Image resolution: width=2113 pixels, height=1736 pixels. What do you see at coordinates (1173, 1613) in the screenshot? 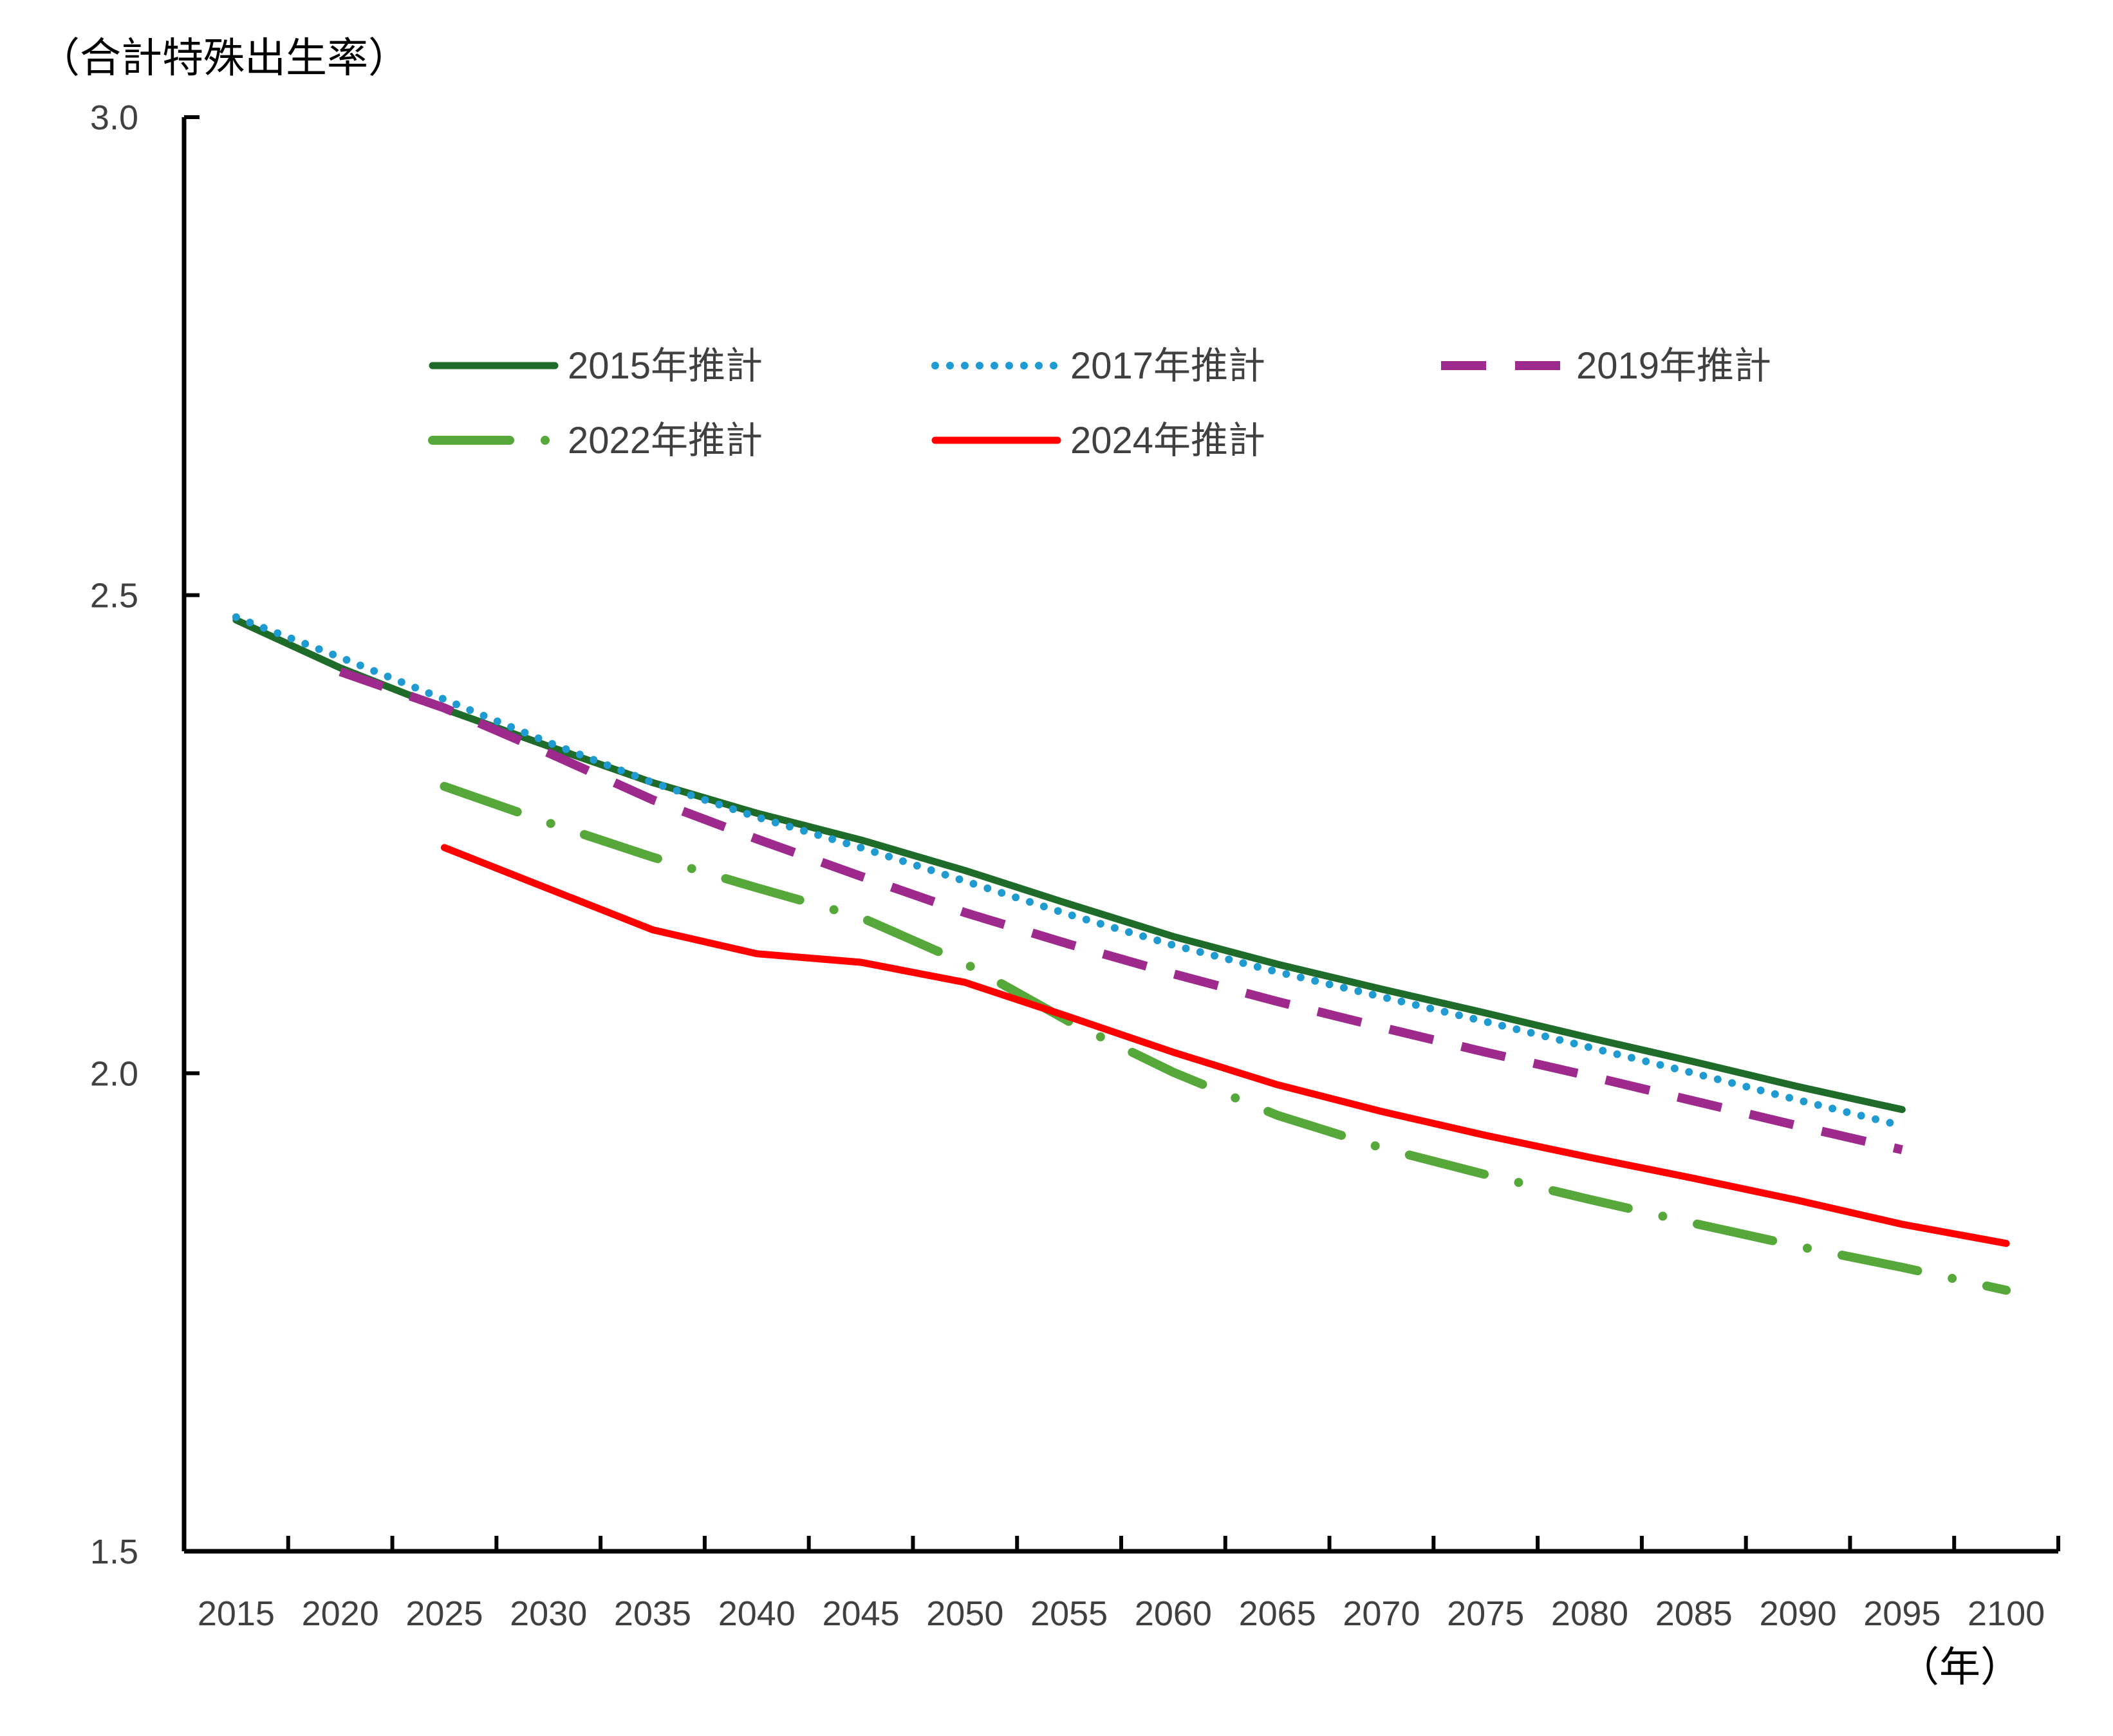
I see `x-tick-label: 2060` at bounding box center [1173, 1613].